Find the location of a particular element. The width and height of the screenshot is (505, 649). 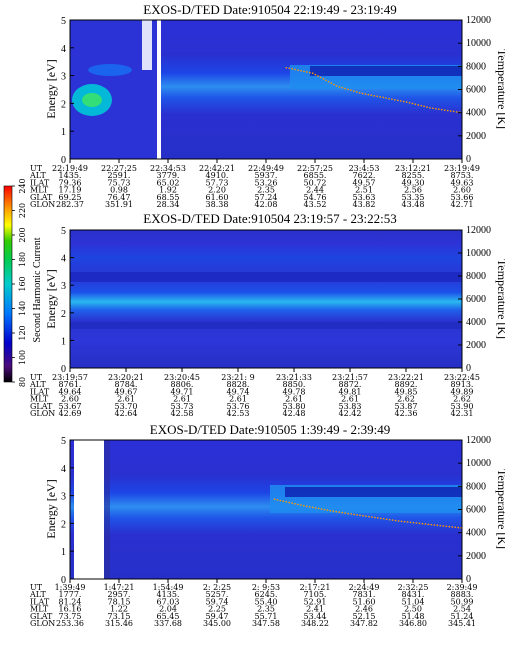

table-row-label: UT is located at coordinates (36, 168).